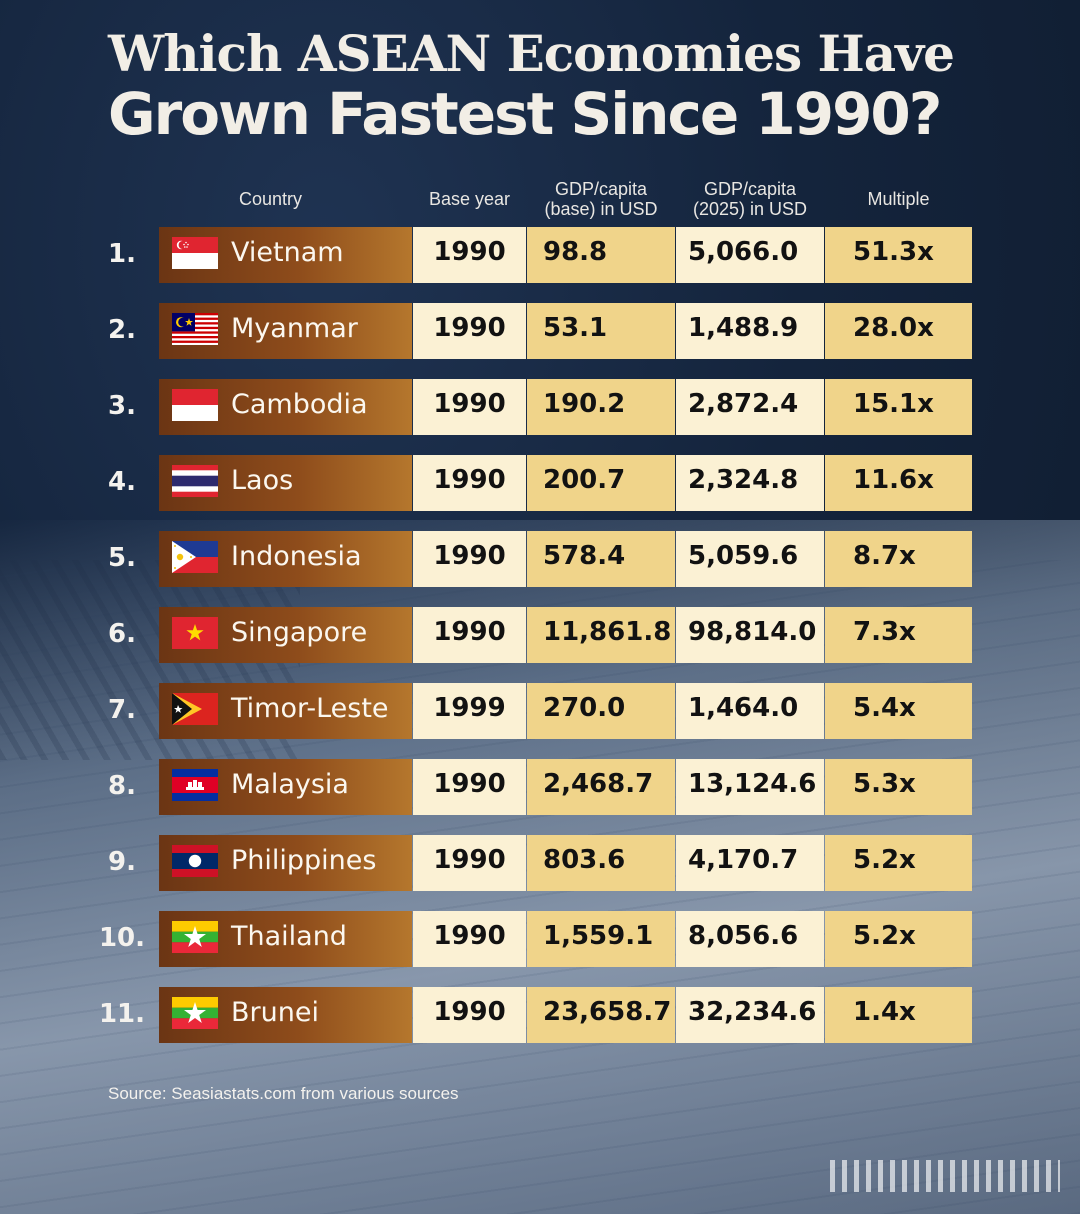 This screenshot has width=1080, height=1214. Describe the element at coordinates (601, 407) in the screenshot. I see `gdp-base-cell: 190.2` at that location.